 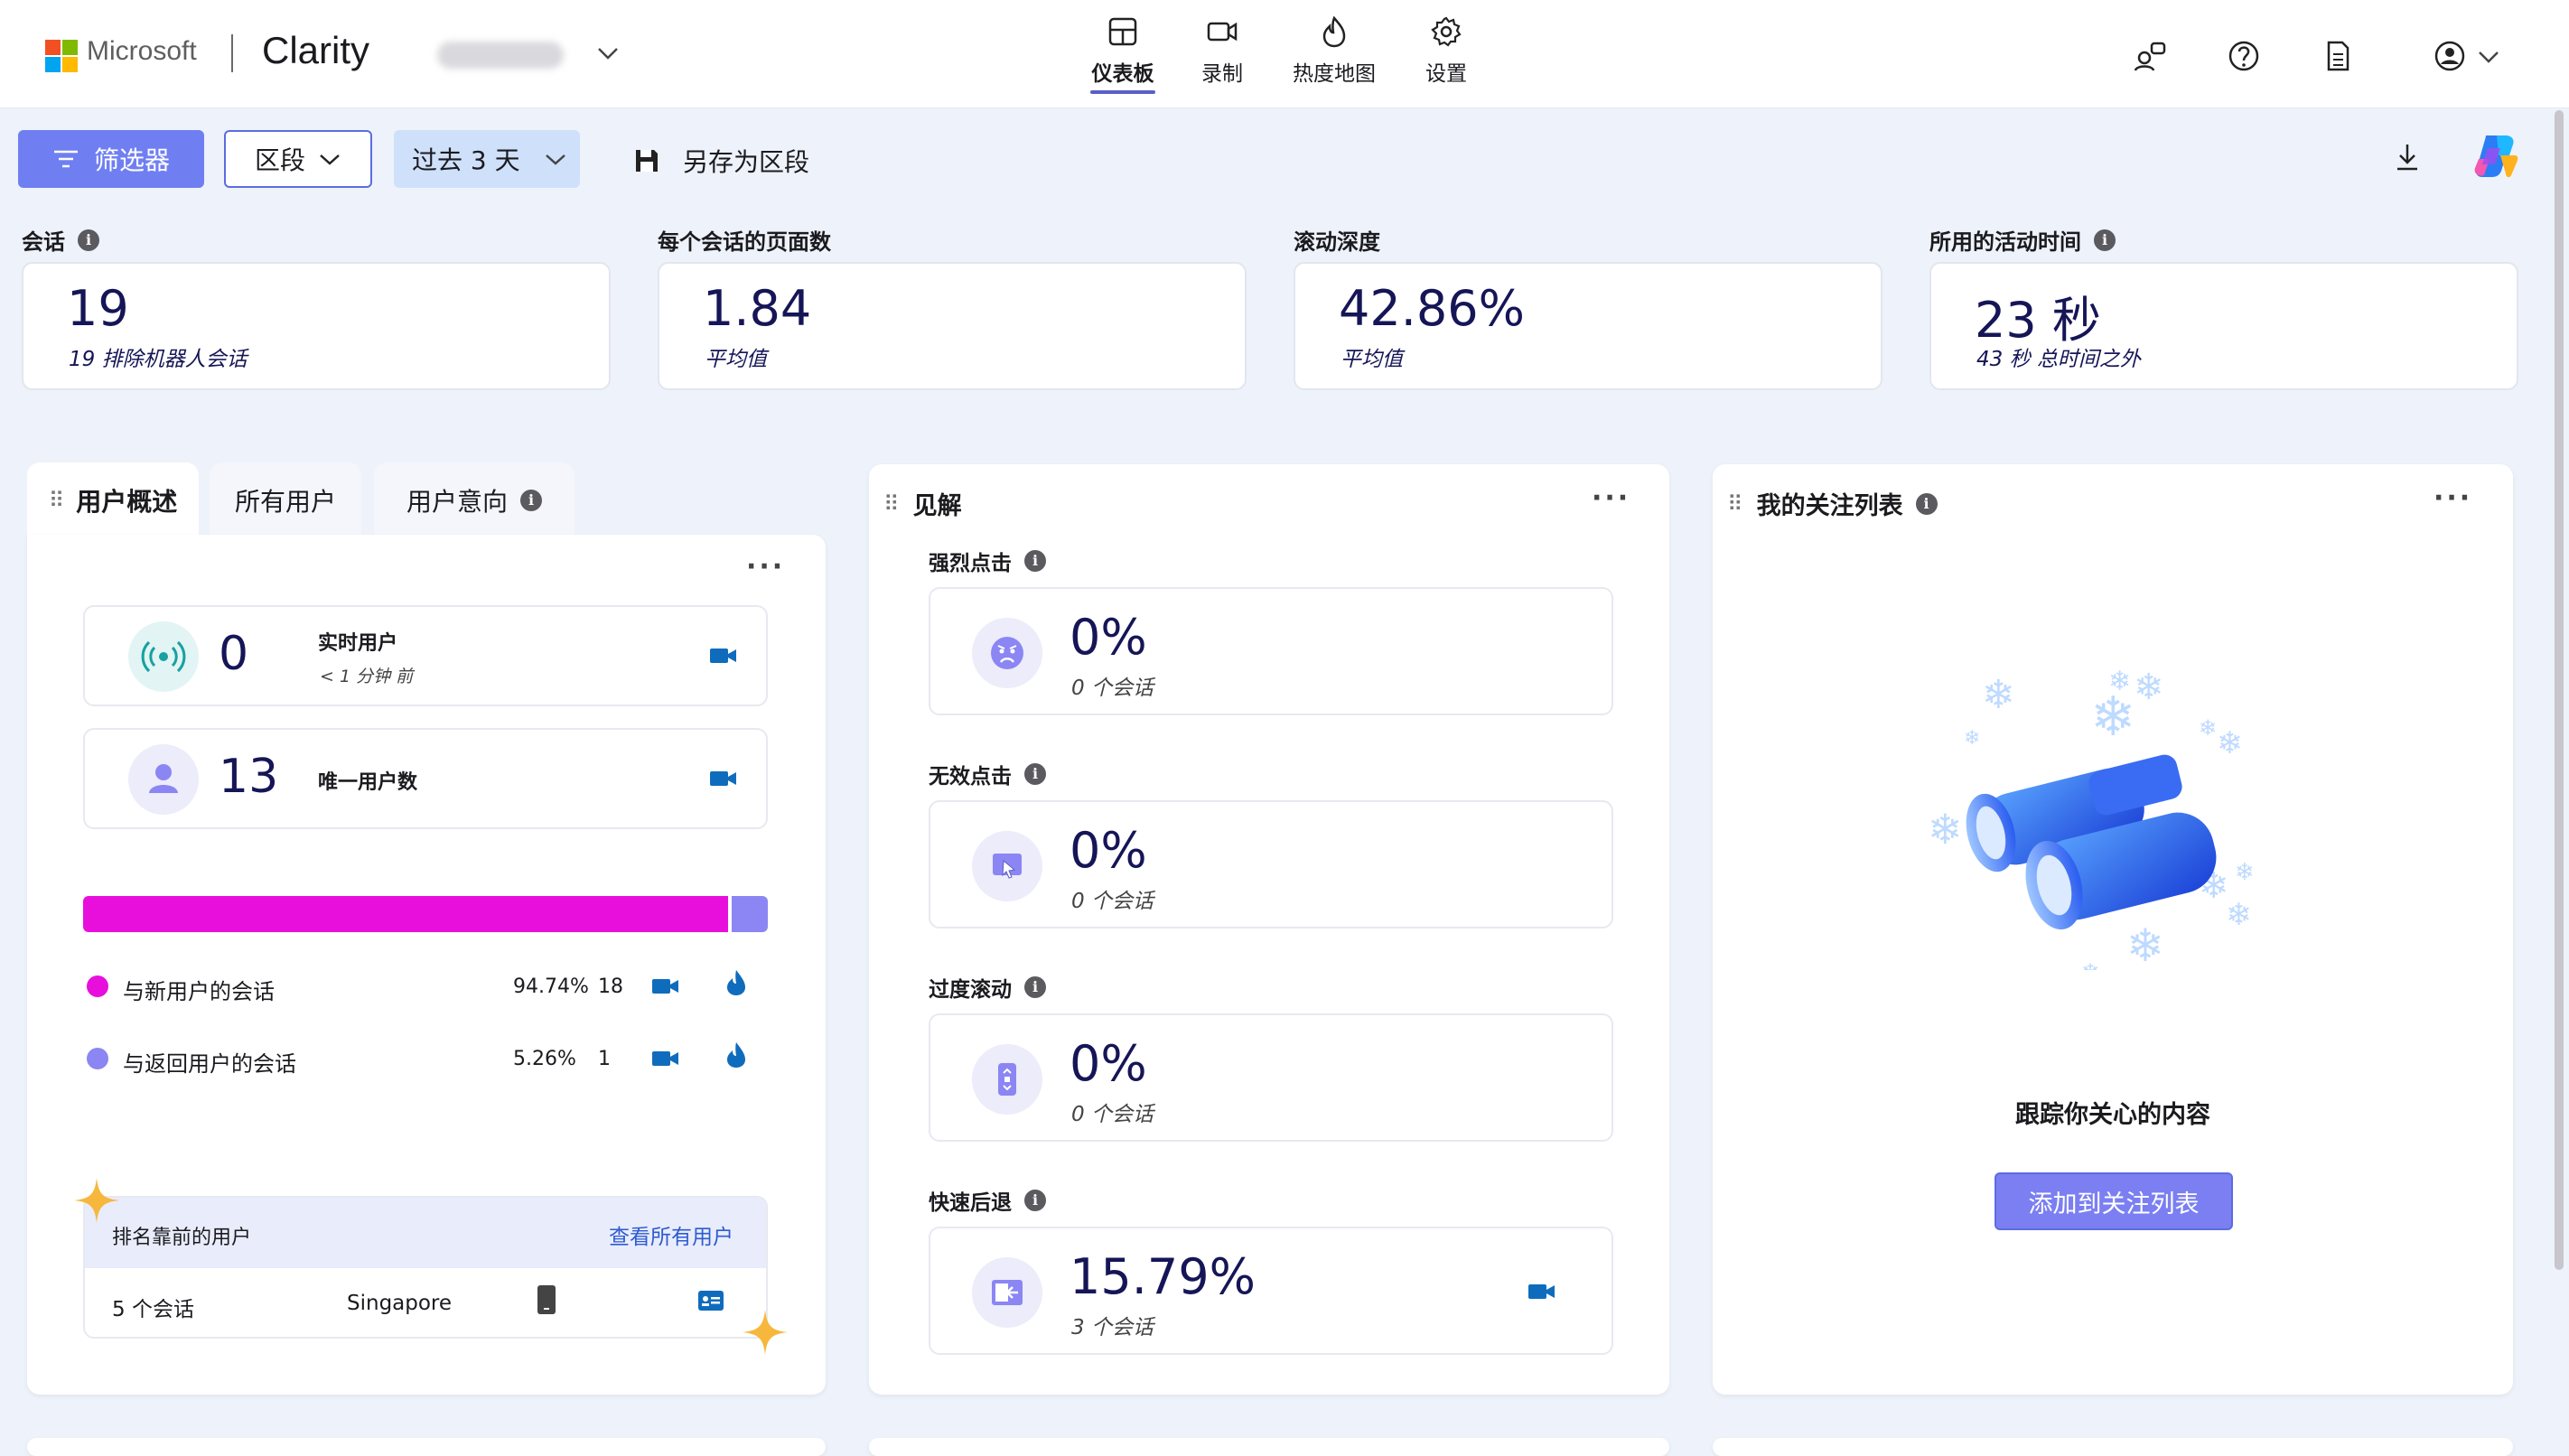 What do you see at coordinates (425, 655) in the screenshot?
I see `live-users-card: 0 实时用户 < 1 分钟 前` at bounding box center [425, 655].